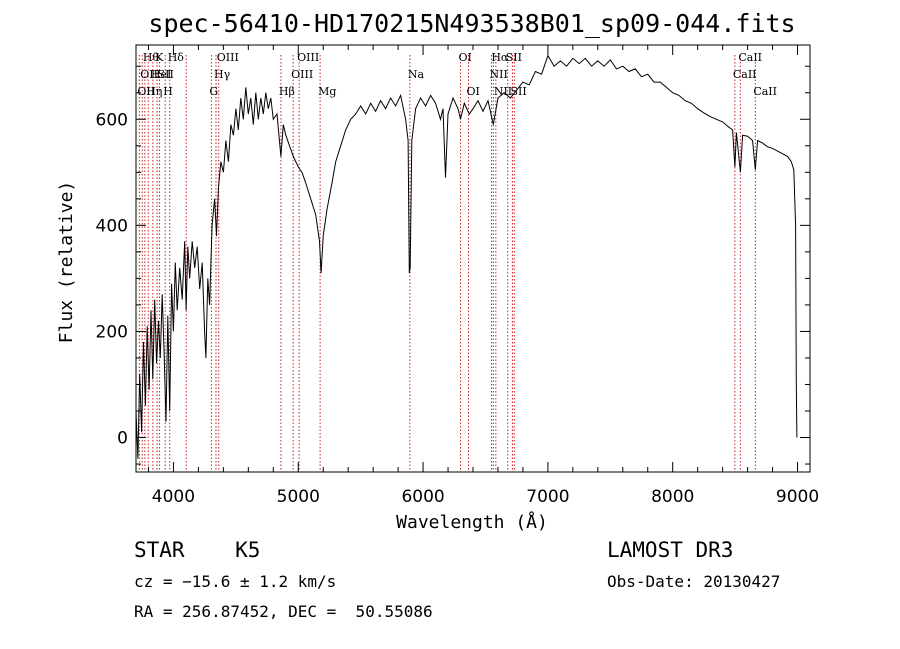 This screenshot has height=649, width=900. Describe the element at coordinates (235, 581) in the screenshot. I see `redshift-cz: cz = −15.6 ± 1.2 km/s` at that location.